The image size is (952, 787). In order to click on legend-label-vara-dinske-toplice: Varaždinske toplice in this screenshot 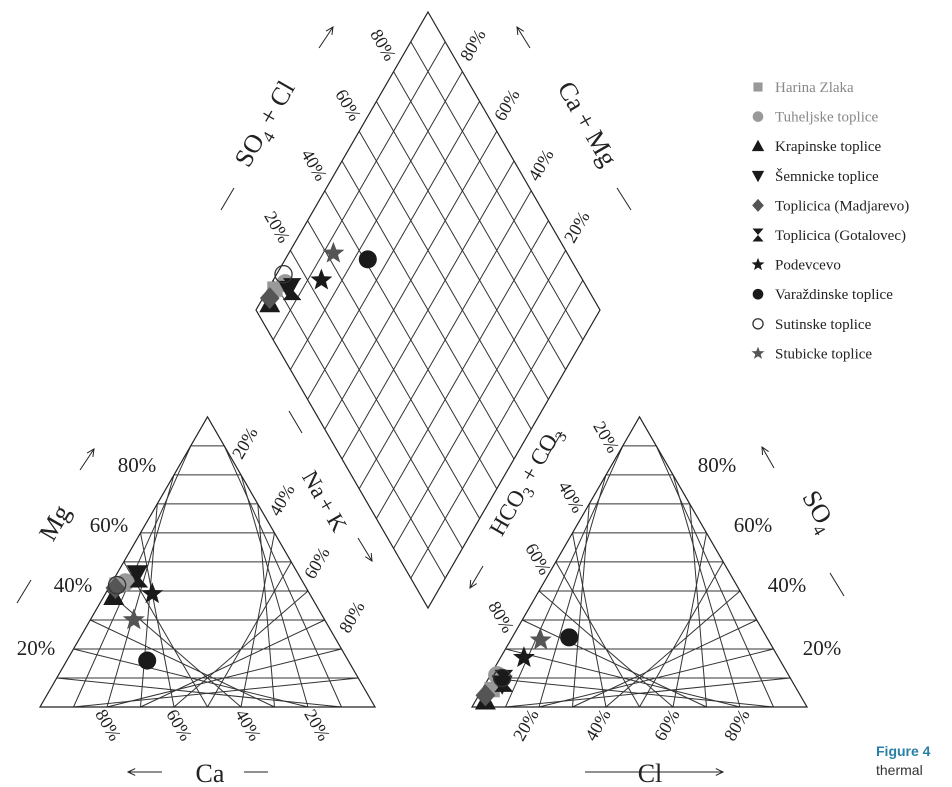, I will do `click(834, 295)`.